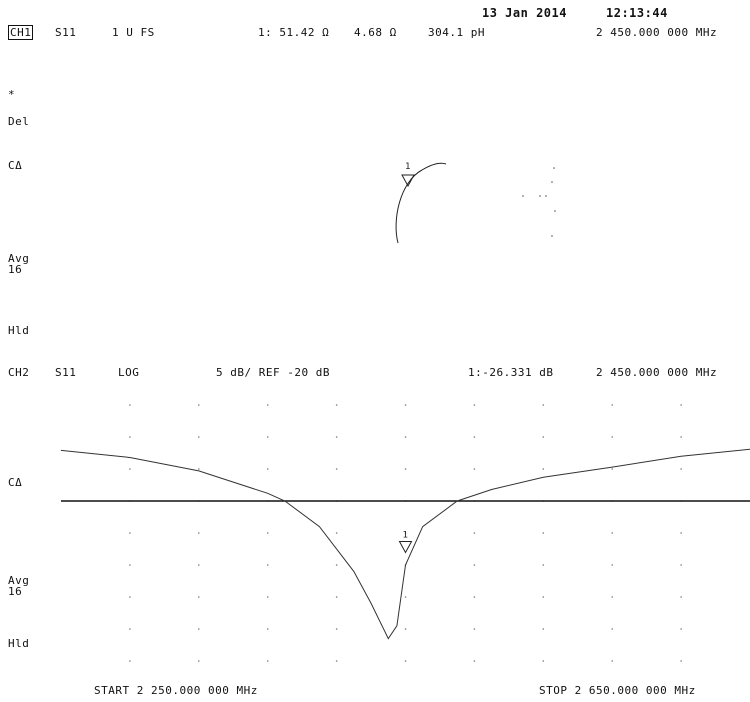 The height and width of the screenshot is (702, 750). I want to click on ch2-marker-triangle, so click(405, 547).